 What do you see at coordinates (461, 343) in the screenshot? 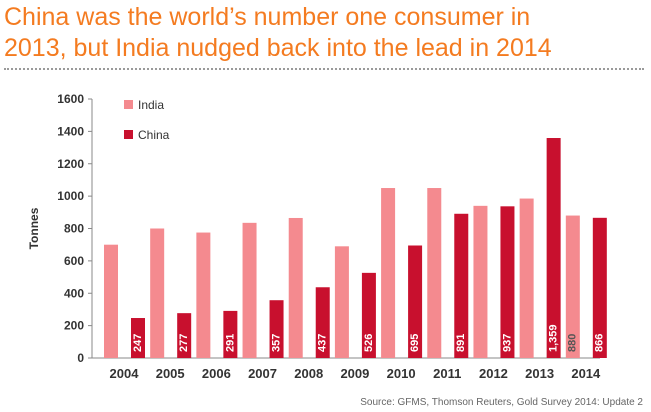
I see `data-label-china-2011: 891` at bounding box center [461, 343].